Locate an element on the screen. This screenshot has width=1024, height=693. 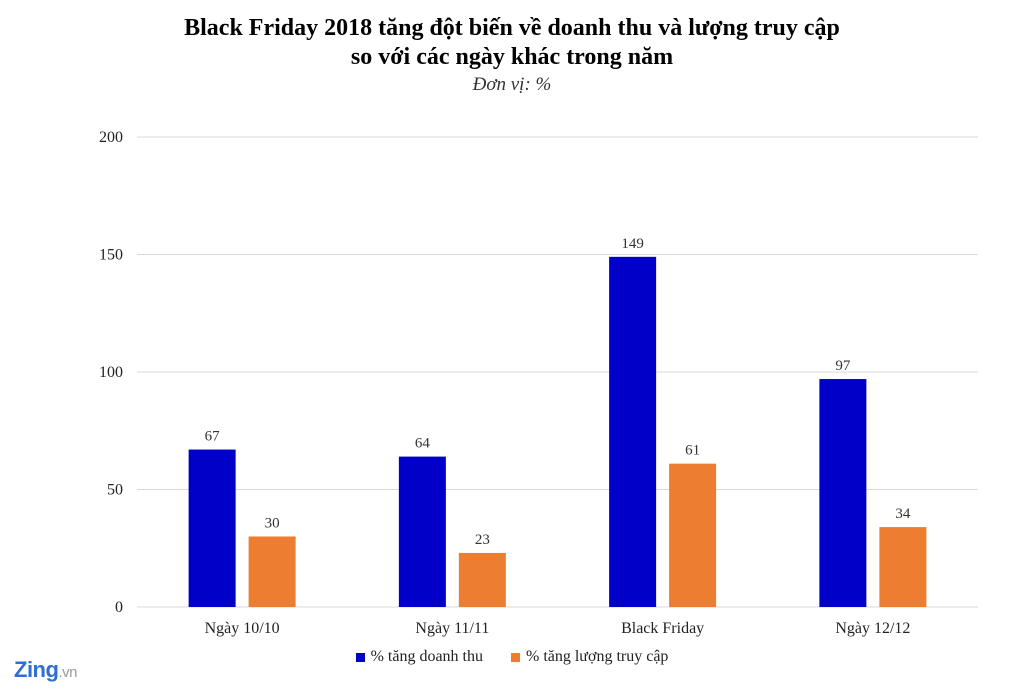
legend-label-traffic: % tăng lượng truy cập is located at coordinates (597, 656).